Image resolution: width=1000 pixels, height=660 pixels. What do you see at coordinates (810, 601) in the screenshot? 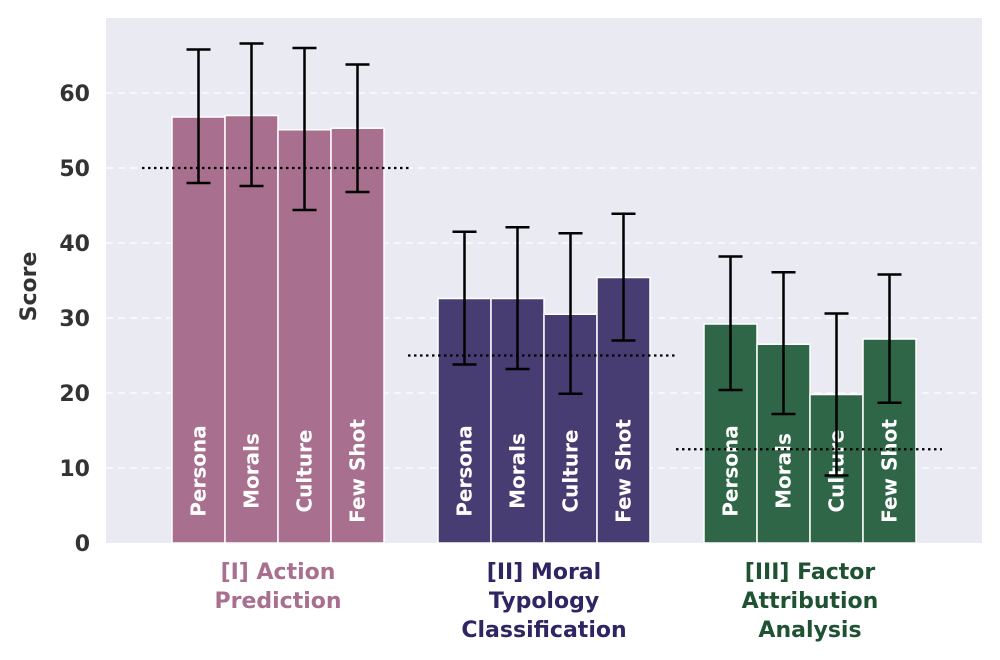
I see `group-label: Attribution` at bounding box center [810, 601].